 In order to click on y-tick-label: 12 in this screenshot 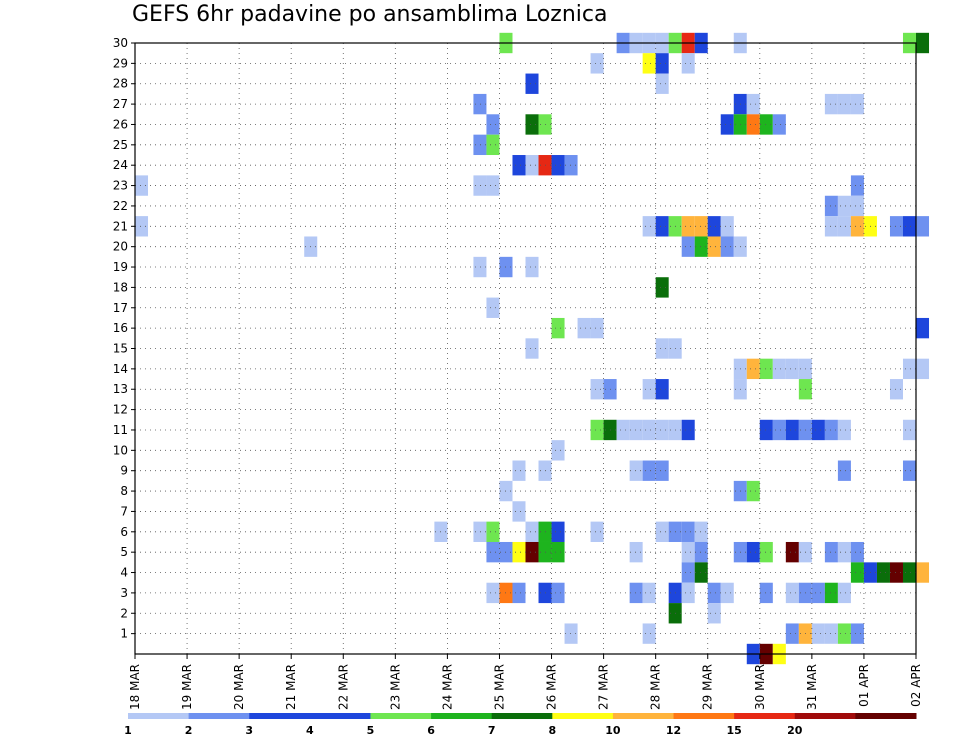, I will do `click(120, 410)`.